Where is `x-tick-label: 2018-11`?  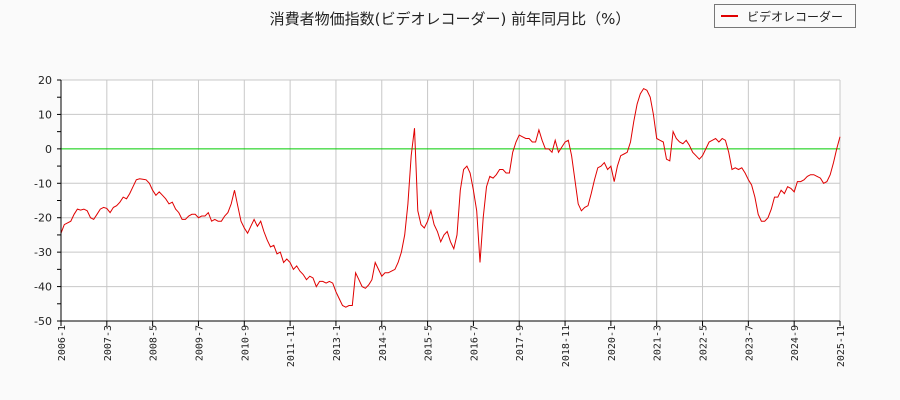 x-tick-label: 2018-11 is located at coordinates (566, 346).